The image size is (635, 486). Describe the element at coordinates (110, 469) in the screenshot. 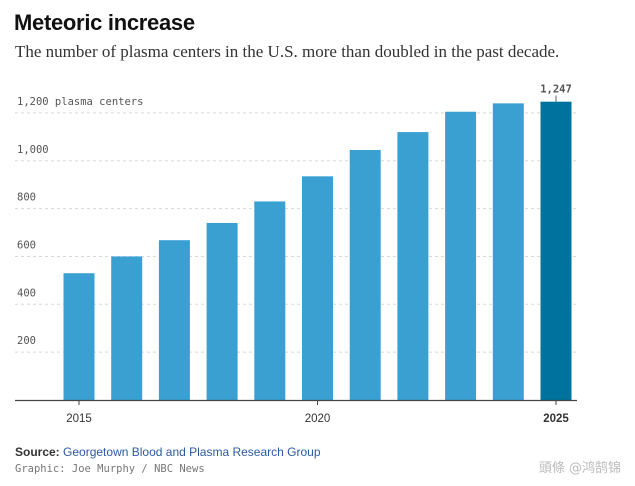

I see `graphic-credit: Graphic: Joe Murphy / NBC News` at that location.